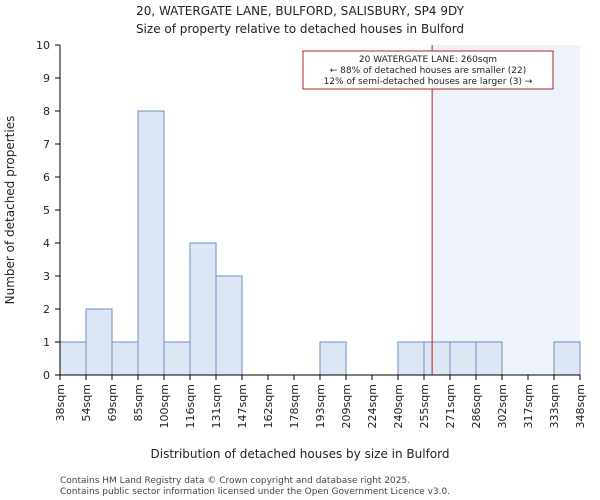  I want to click on annotation-text: 20 WATERGATE LANE: 260sqm, so click(428, 60).